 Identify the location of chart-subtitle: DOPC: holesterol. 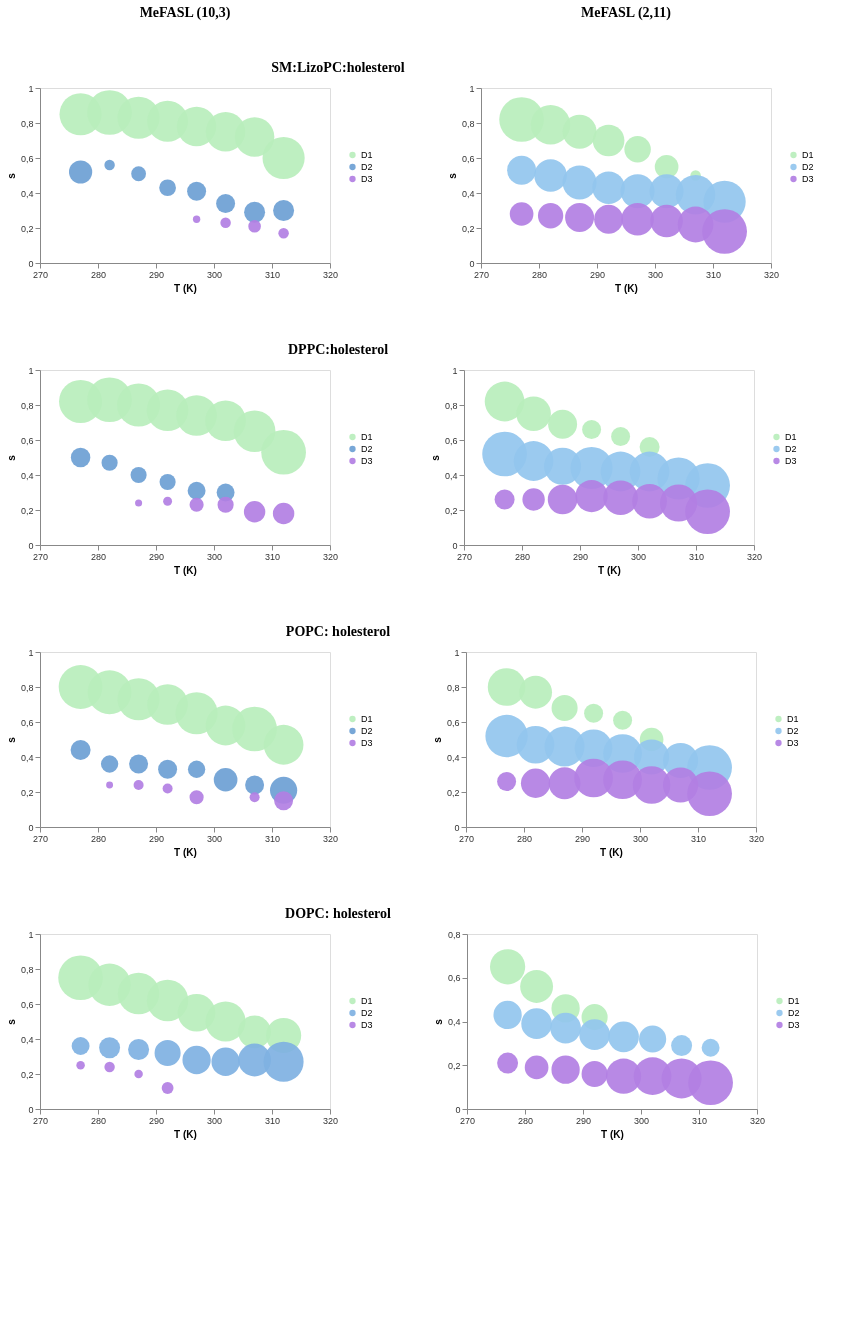
(338, 913).